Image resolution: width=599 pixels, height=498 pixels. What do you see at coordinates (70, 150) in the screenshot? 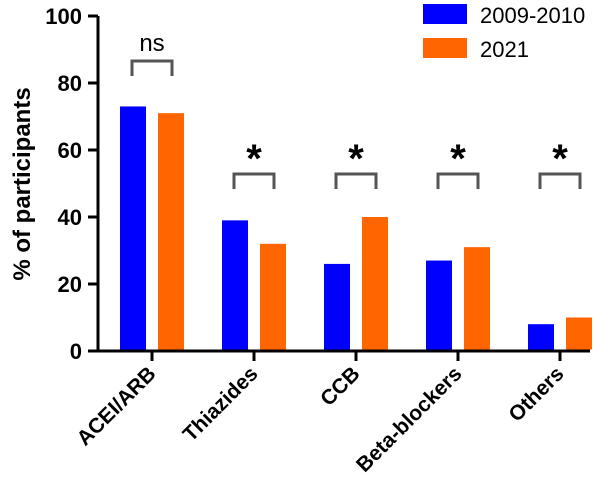
I see `y-tick-label: 60` at bounding box center [70, 150].